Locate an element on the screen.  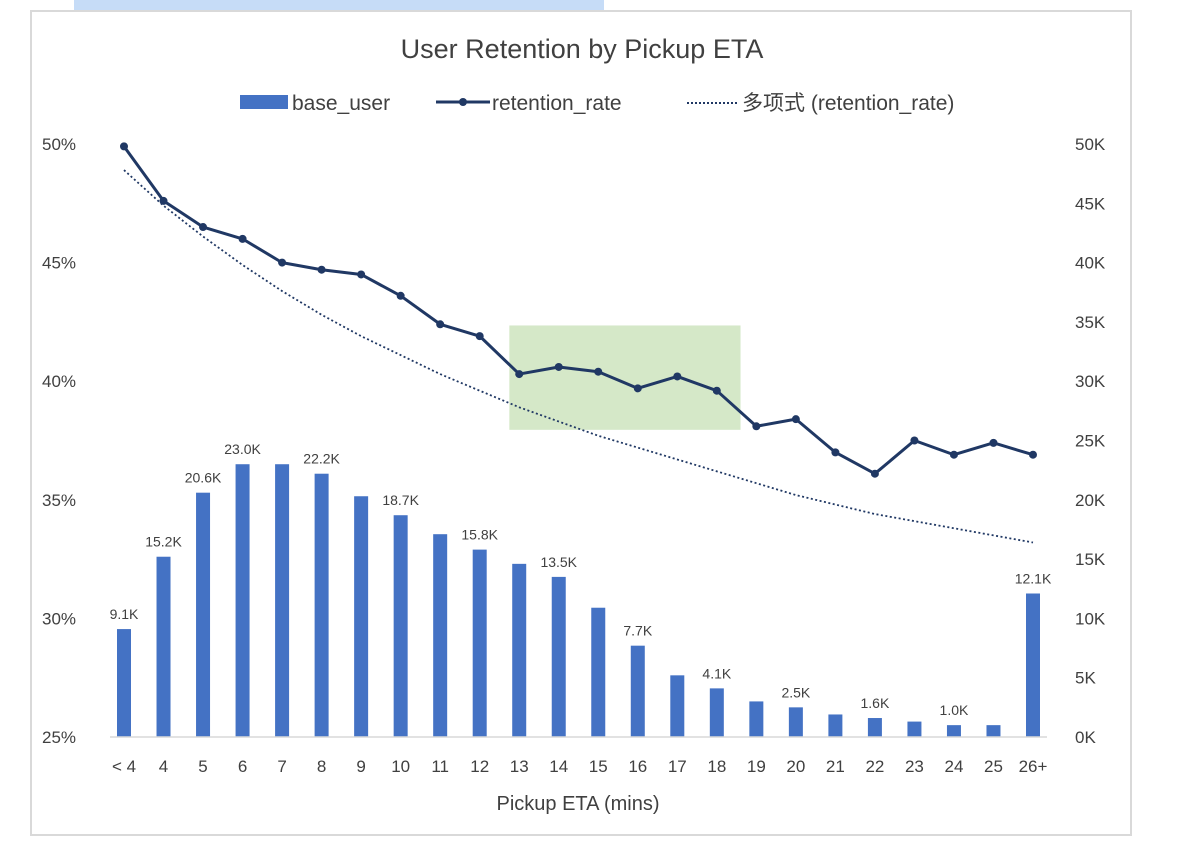
right-tick-label: 40K is located at coordinates (1090, 263).